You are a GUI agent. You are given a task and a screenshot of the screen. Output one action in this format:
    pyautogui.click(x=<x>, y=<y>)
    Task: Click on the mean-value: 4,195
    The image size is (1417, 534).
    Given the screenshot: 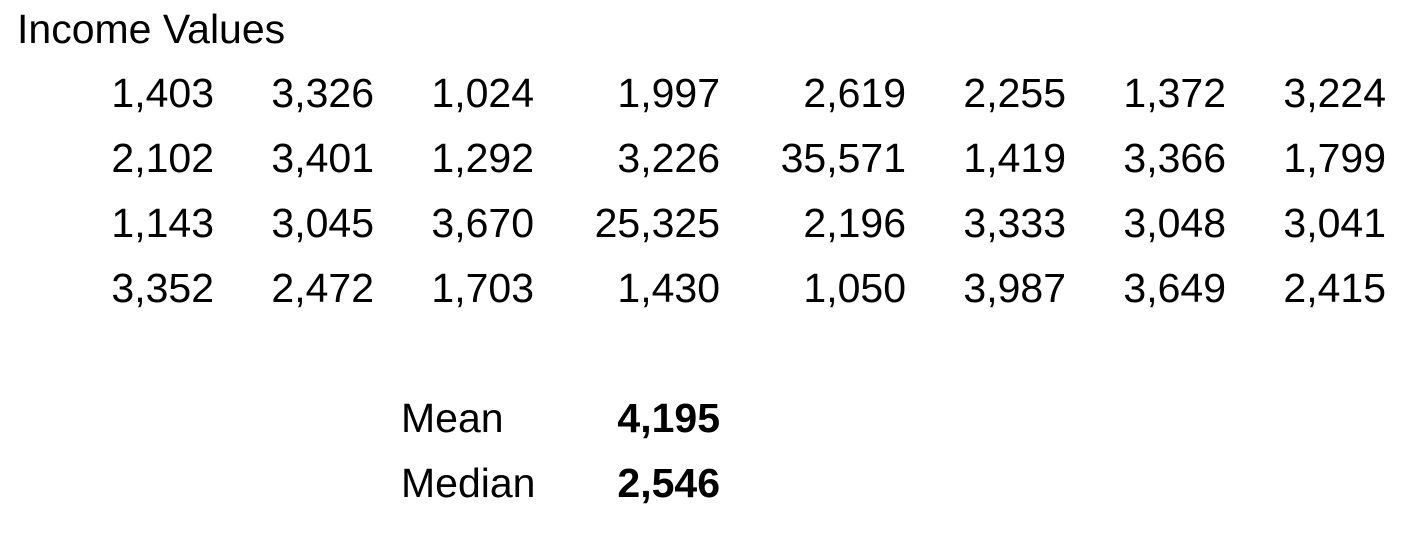 What is the action you would take?
    pyautogui.click(x=668, y=418)
    